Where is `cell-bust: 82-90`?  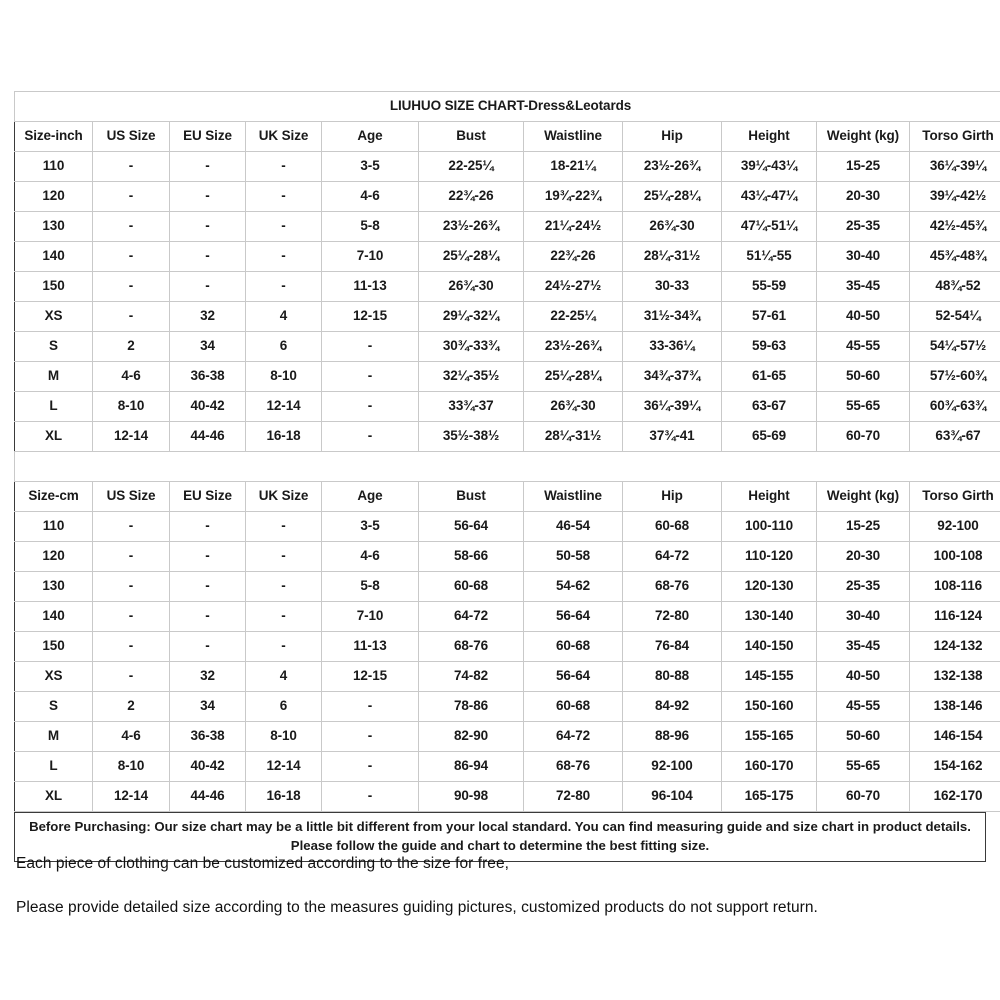
cell-bust: 82-90 is located at coordinates (471, 736).